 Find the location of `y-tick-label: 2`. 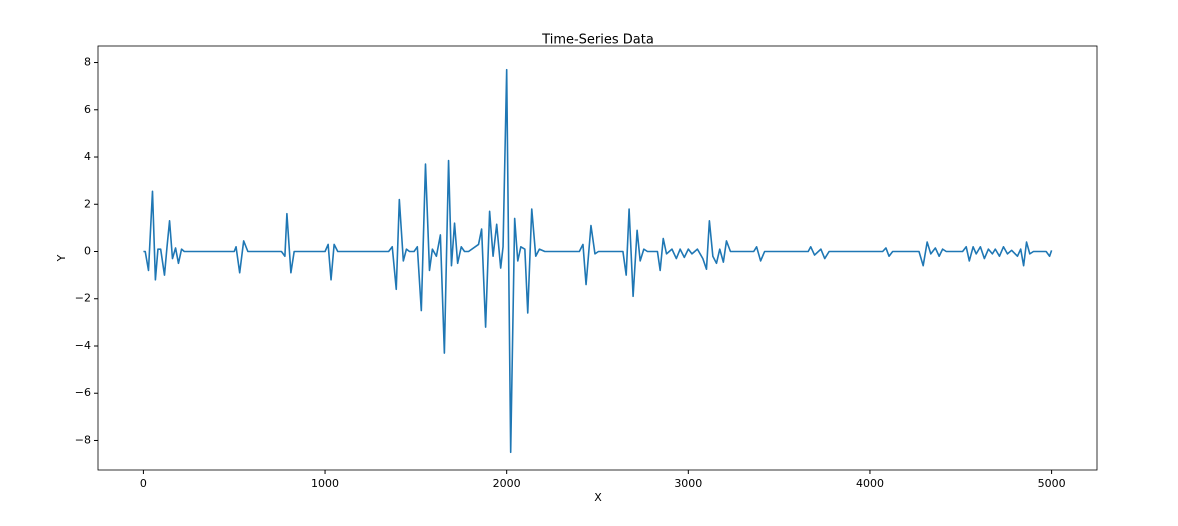

y-tick-label: 2 is located at coordinates (87, 203).